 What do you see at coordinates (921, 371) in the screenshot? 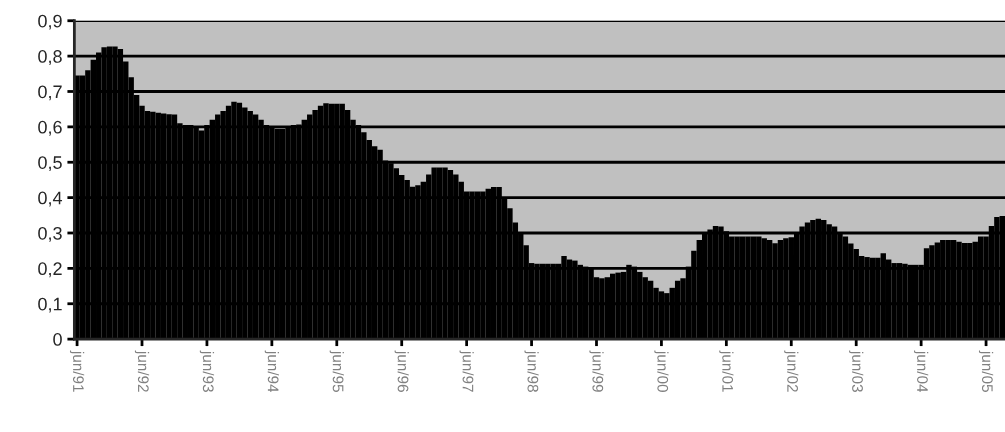
I see `x-tick-label: jun/04` at bounding box center [921, 371].